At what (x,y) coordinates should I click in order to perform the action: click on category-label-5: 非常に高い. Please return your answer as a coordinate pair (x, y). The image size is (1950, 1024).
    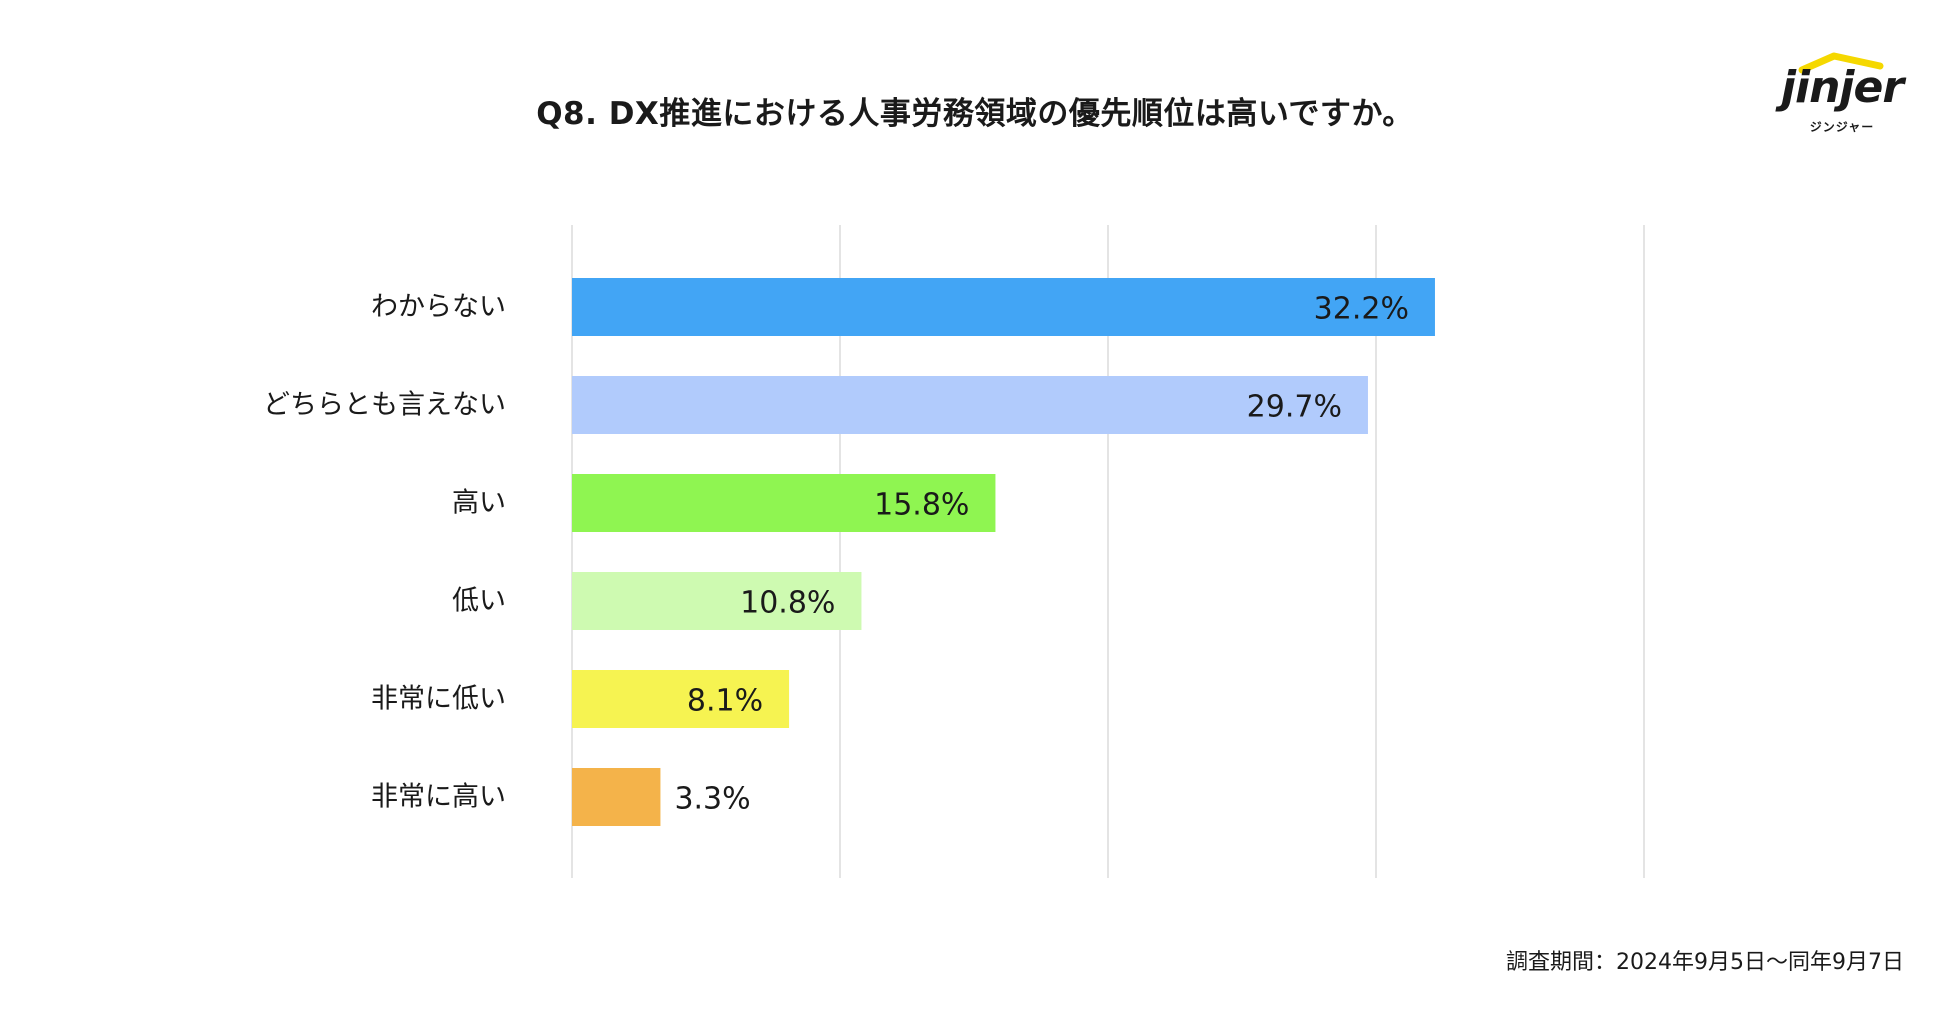
    Looking at the image, I should click on (438, 797).